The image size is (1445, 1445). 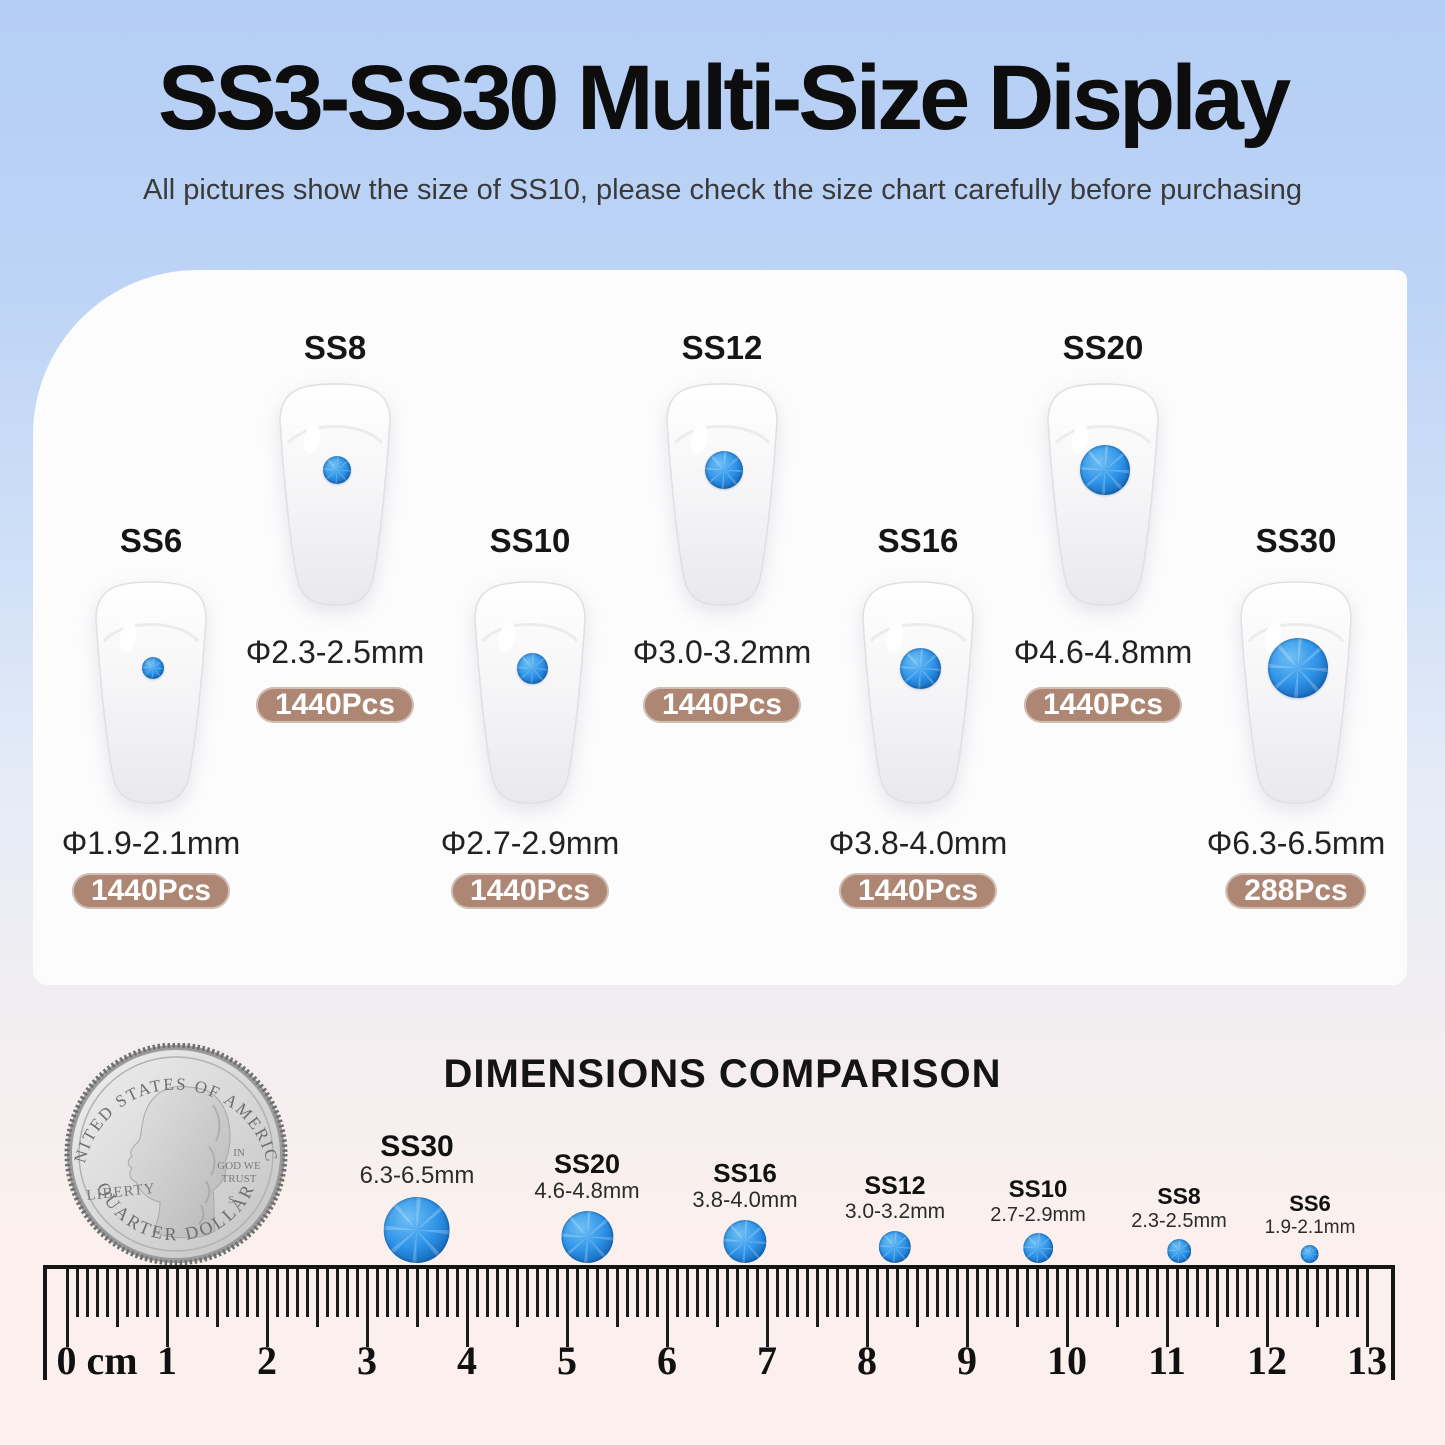 What do you see at coordinates (567, 1360) in the screenshot?
I see `ruler-number-5: 5` at bounding box center [567, 1360].